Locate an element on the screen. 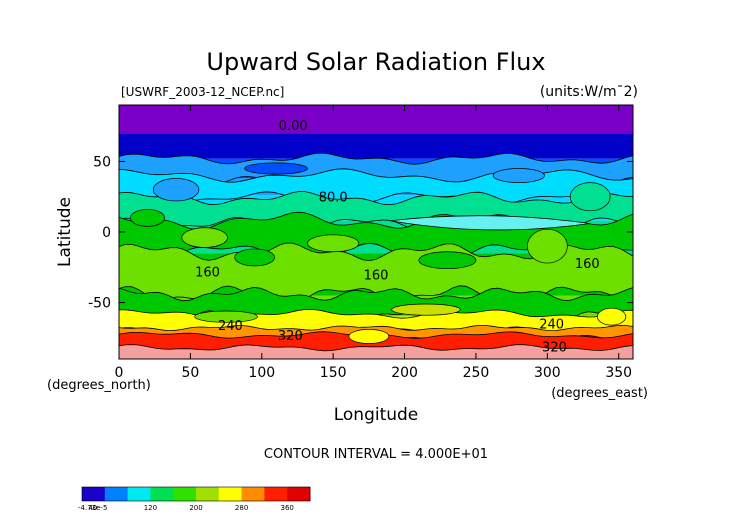  contour-label: 0.00 is located at coordinates (293, 126).